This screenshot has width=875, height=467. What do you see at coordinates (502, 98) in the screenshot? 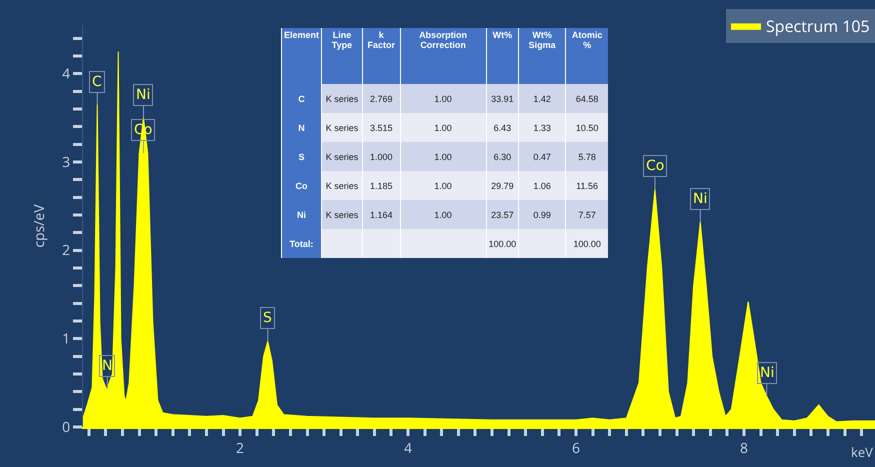
I see `annotation: 33.91` at bounding box center [502, 98].